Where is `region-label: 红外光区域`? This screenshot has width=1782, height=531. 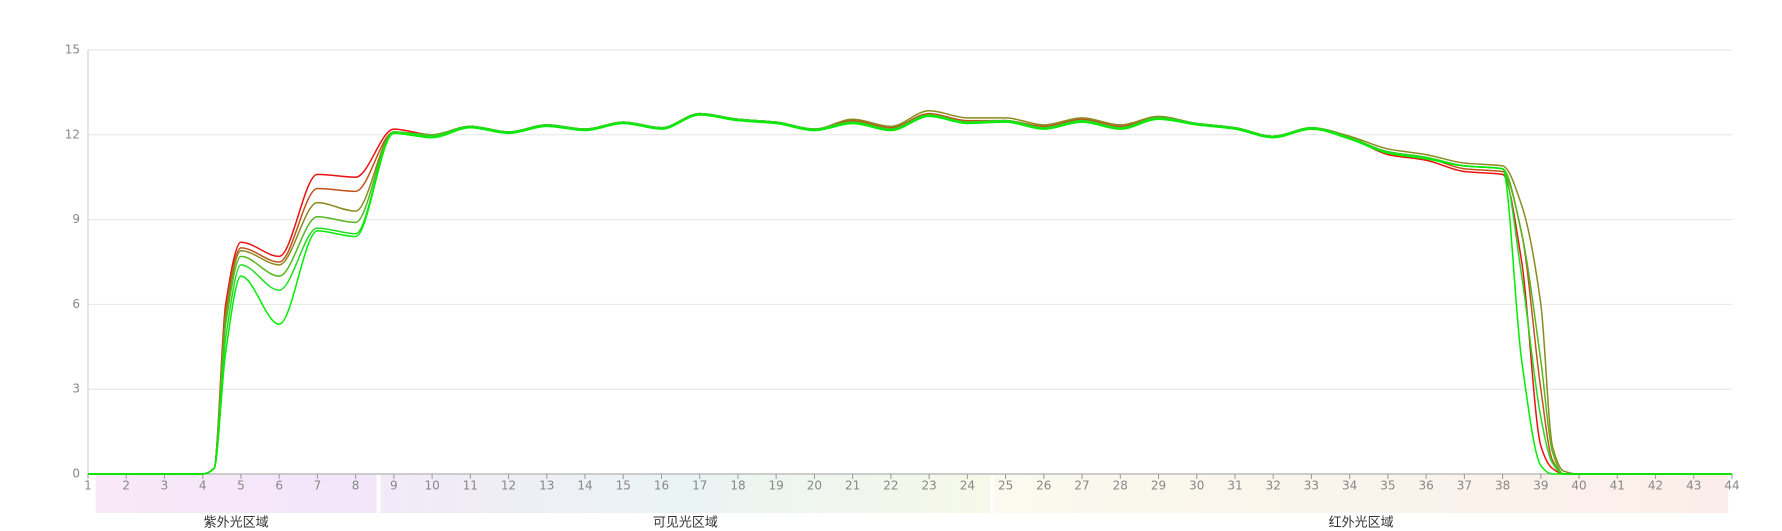
region-label: 红外光区域 is located at coordinates (1361, 523).